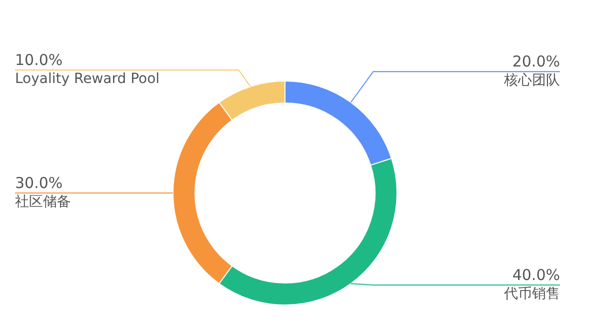 This screenshot has height=324, width=600. What do you see at coordinates (531, 80) in the screenshot?
I see `slice-label: 核心团队` at bounding box center [531, 80].